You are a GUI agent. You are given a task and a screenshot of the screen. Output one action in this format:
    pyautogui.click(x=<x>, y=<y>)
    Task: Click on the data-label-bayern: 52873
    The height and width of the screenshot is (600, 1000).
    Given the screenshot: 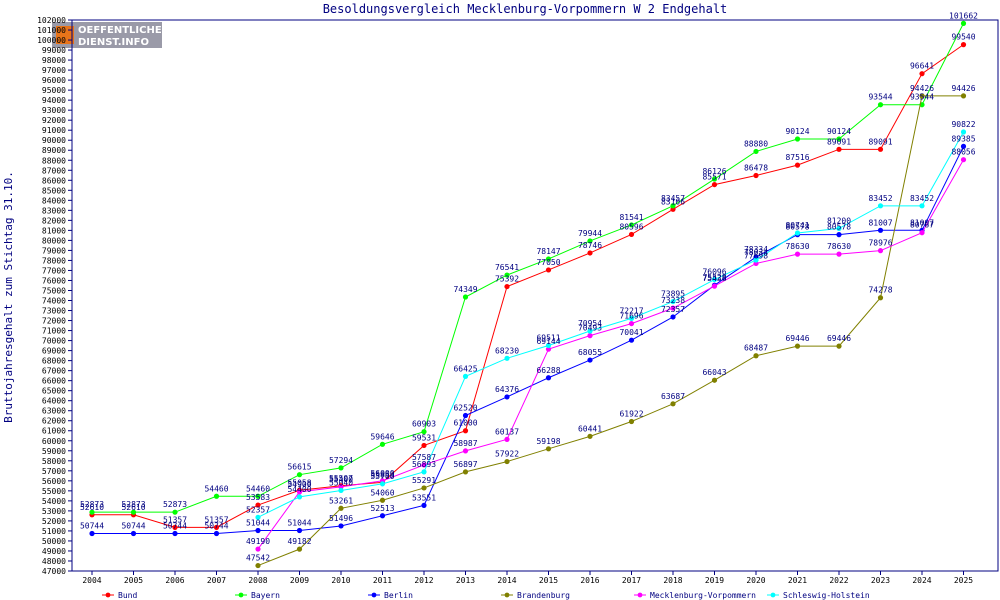 What is the action you would take?
    pyautogui.click(x=133, y=504)
    